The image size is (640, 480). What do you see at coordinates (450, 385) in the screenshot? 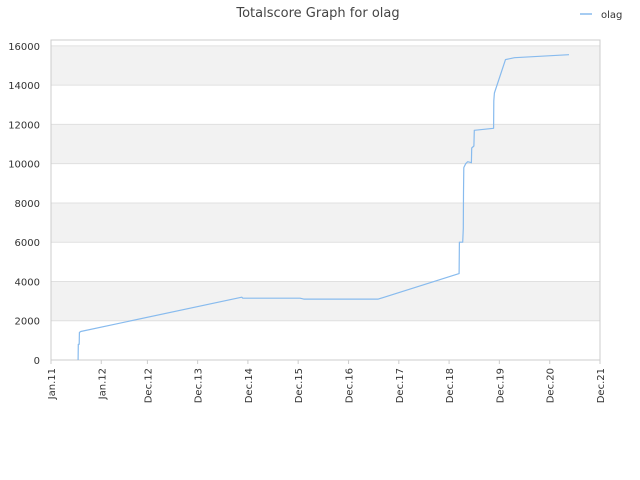
I see `x-tick-label: Dec.18` at bounding box center [450, 385].